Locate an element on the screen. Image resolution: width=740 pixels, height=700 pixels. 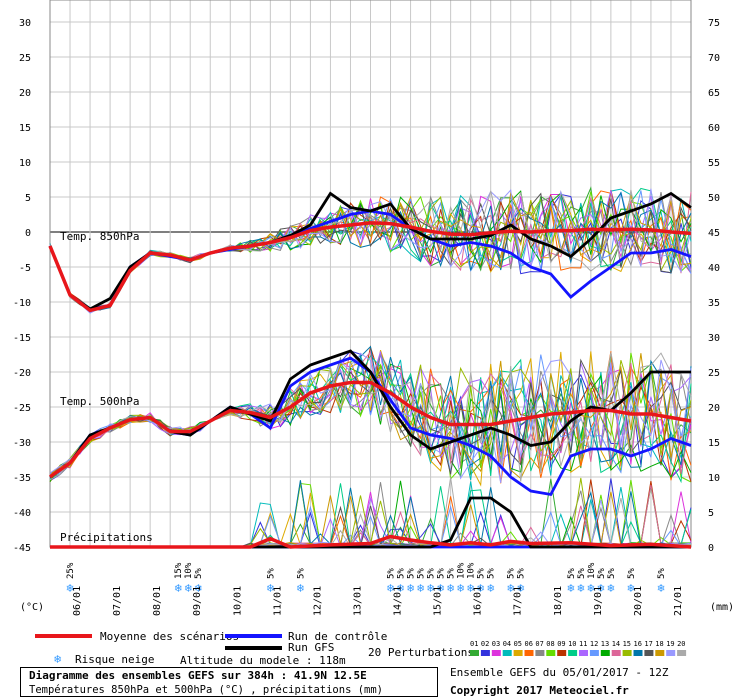
x-tick-label: 17/01 is located at coordinates (518, 601).